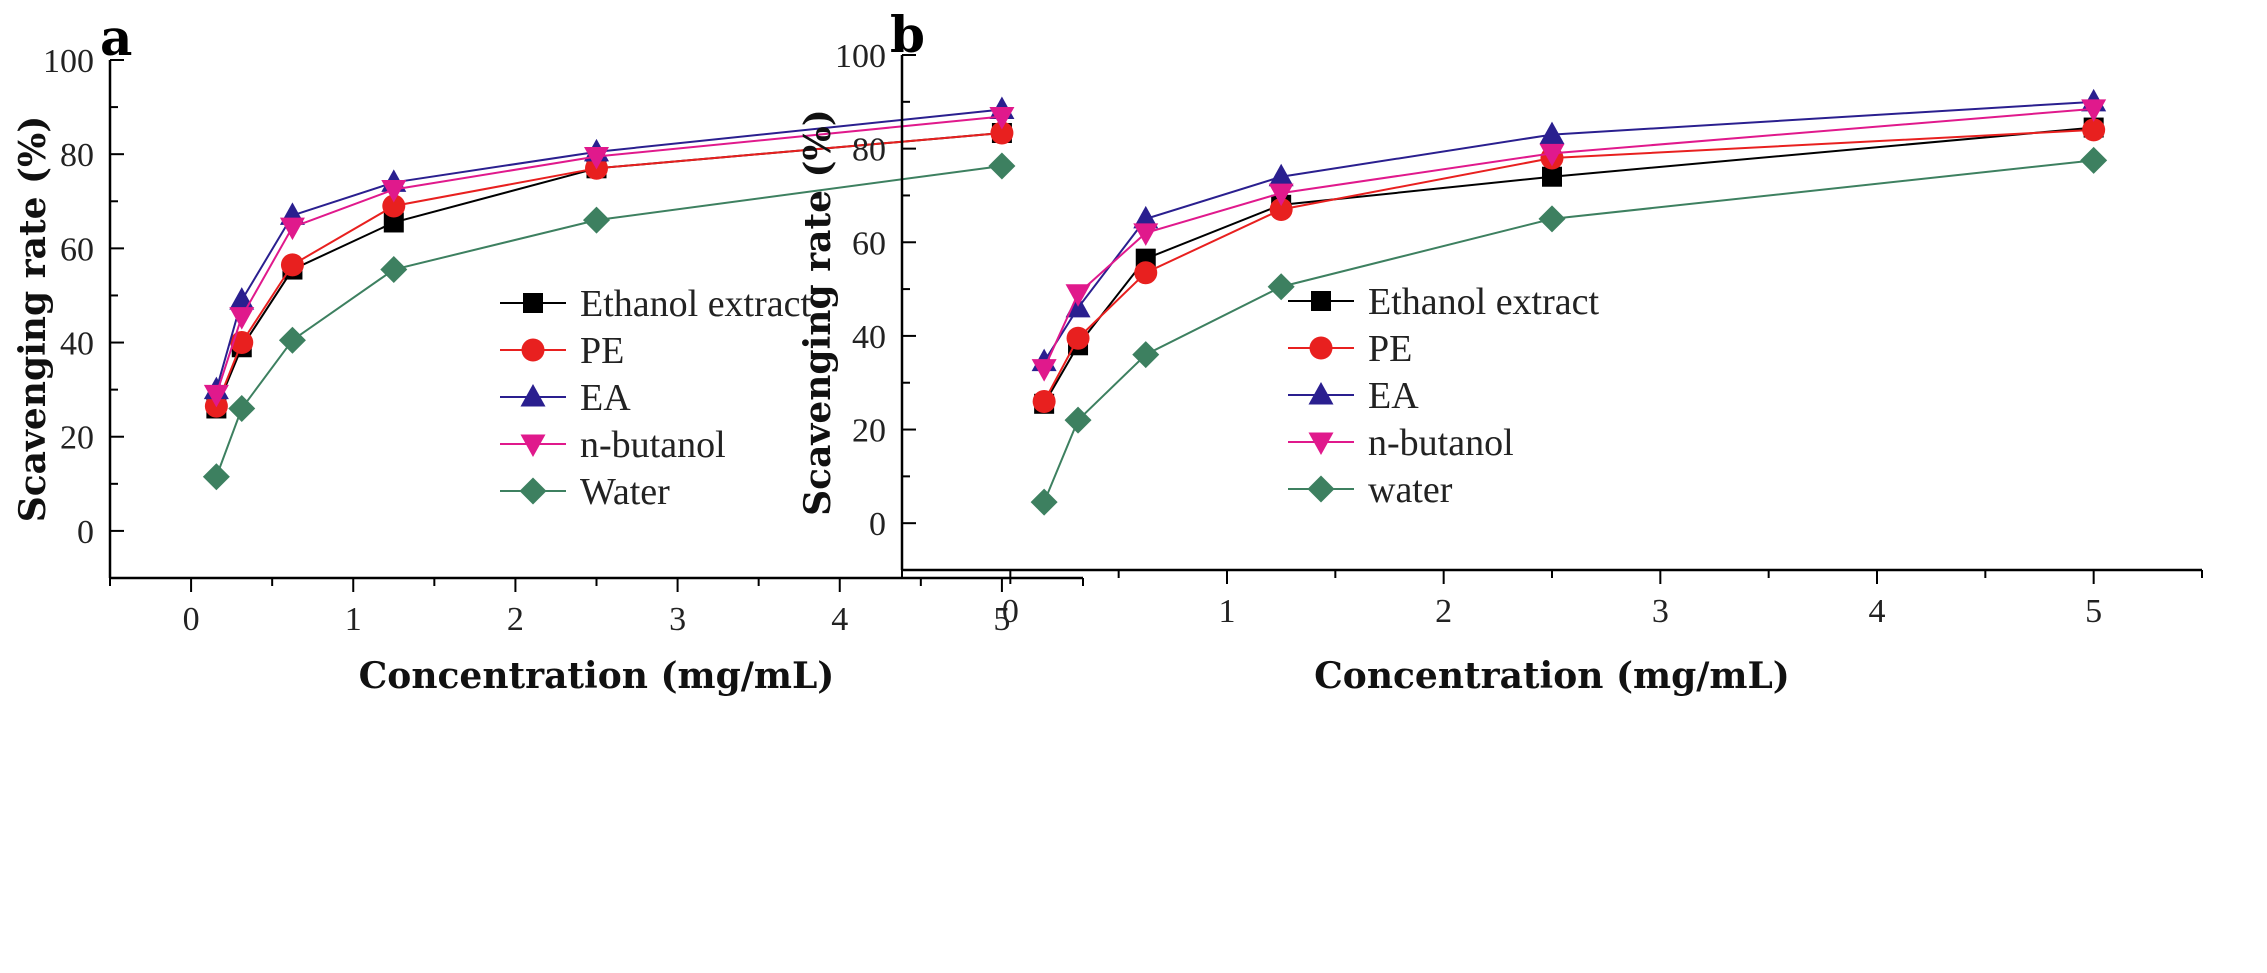 This screenshot has width=2267, height=973. I want to click on series-water, so click(609, 321).